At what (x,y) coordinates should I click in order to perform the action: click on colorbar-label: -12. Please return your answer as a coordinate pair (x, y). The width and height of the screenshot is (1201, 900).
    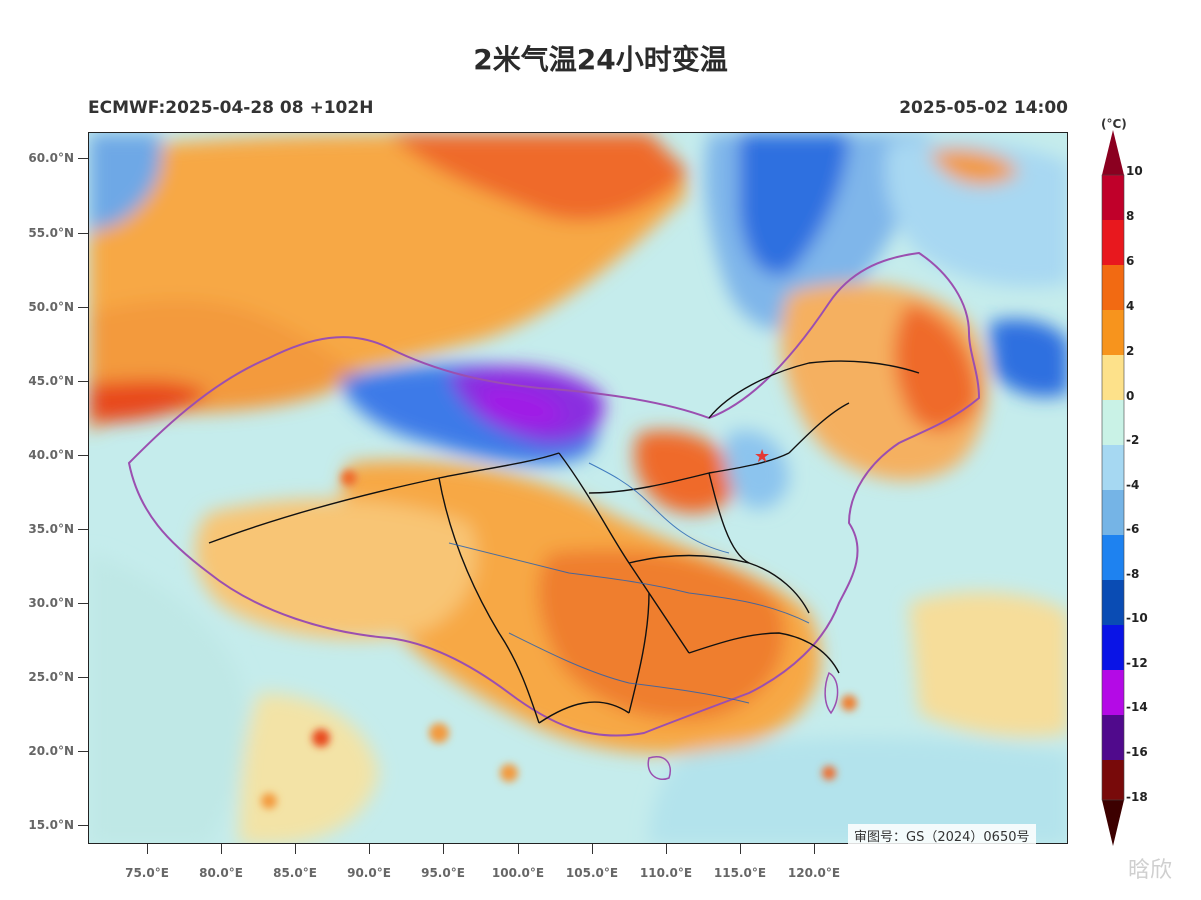
    Looking at the image, I should click on (1137, 663).